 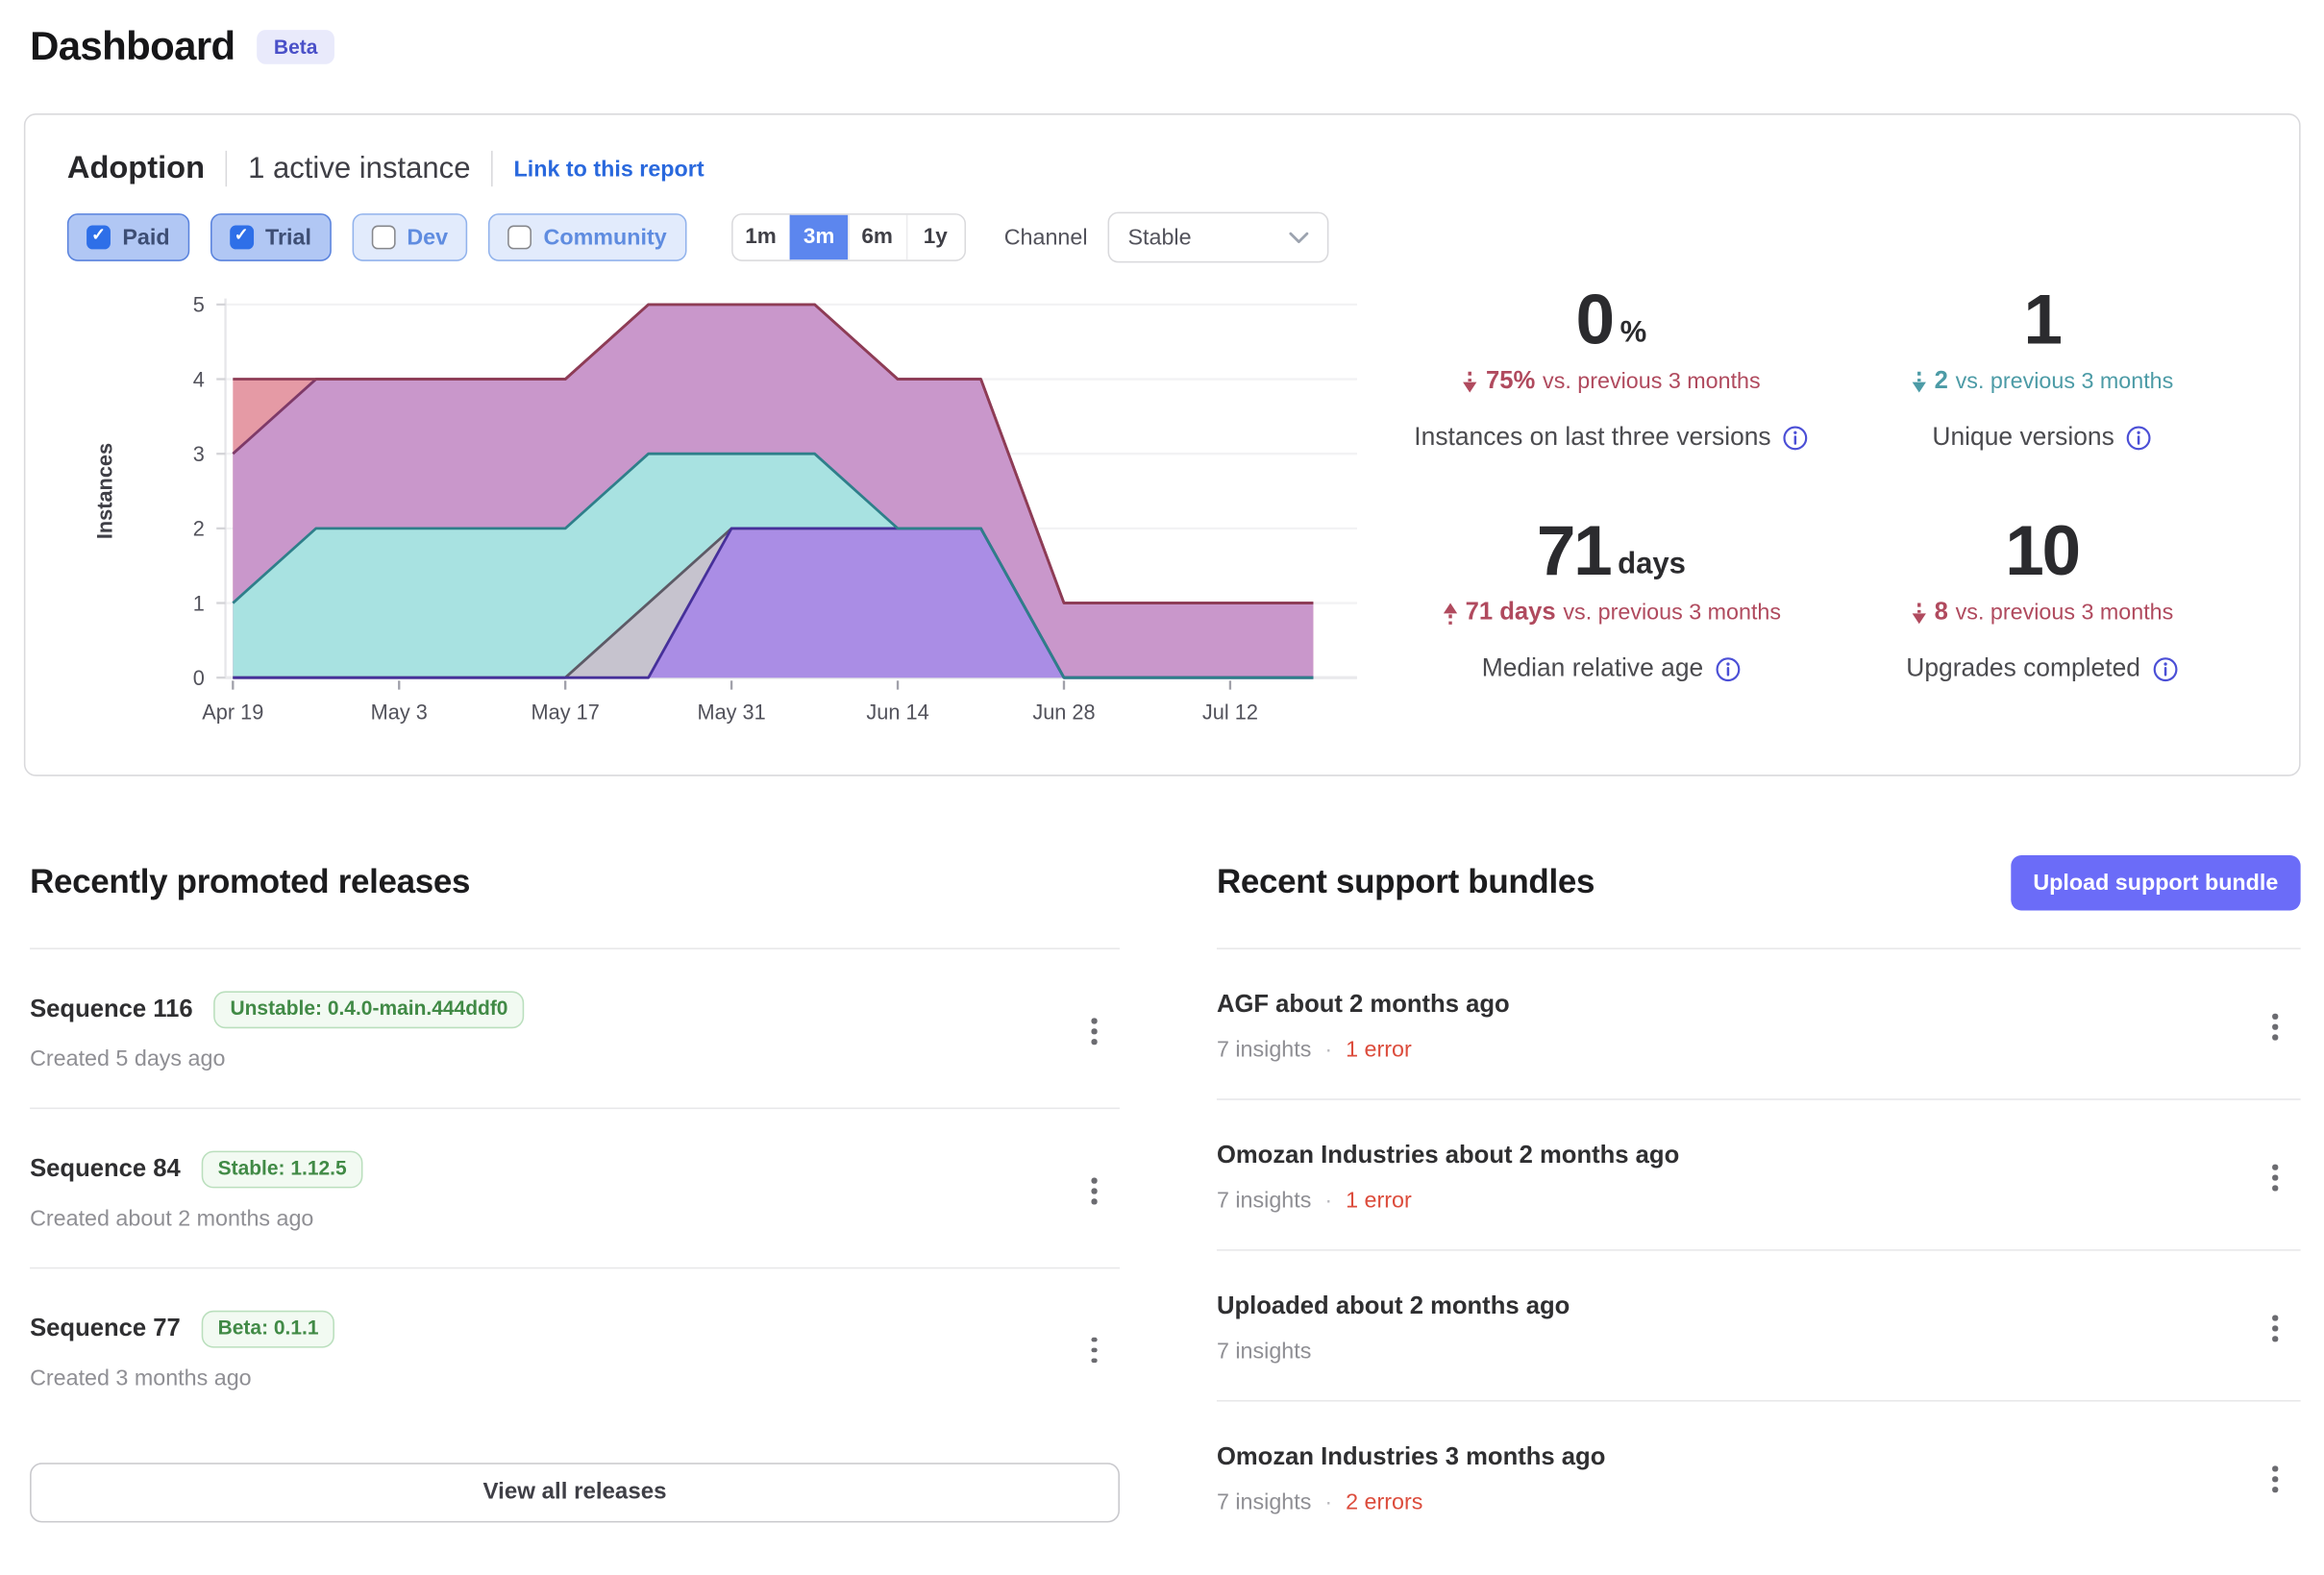 I want to click on bundle-name: AGF about 2 months ago, so click(x=1363, y=1005).